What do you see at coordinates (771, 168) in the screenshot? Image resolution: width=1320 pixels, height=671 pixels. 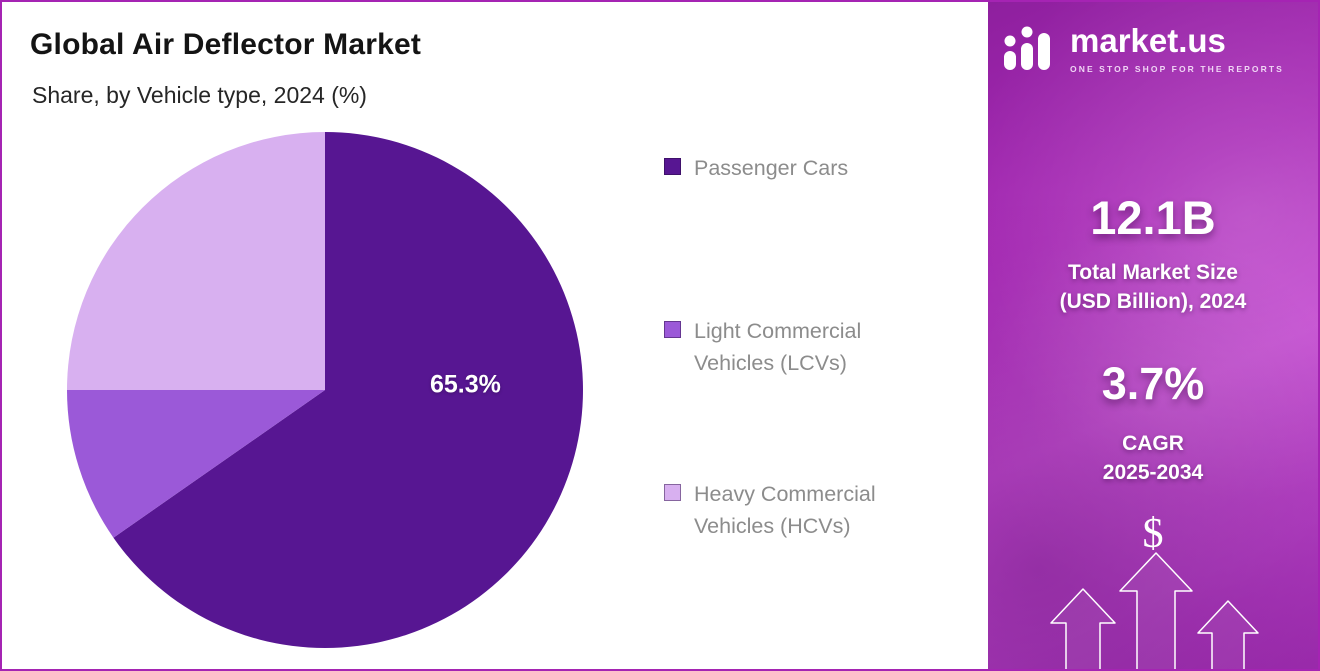 I see `legend-label: Passenger Cars` at bounding box center [771, 168].